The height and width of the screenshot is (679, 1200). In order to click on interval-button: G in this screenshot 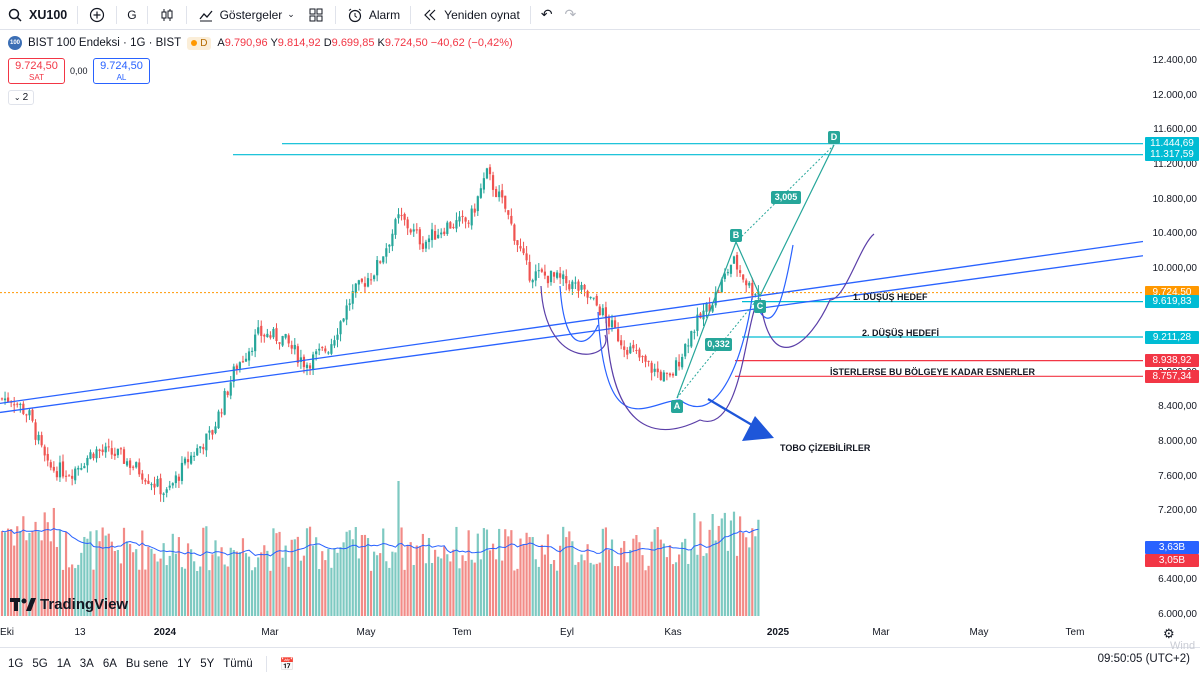, I will do `click(131, 15)`.